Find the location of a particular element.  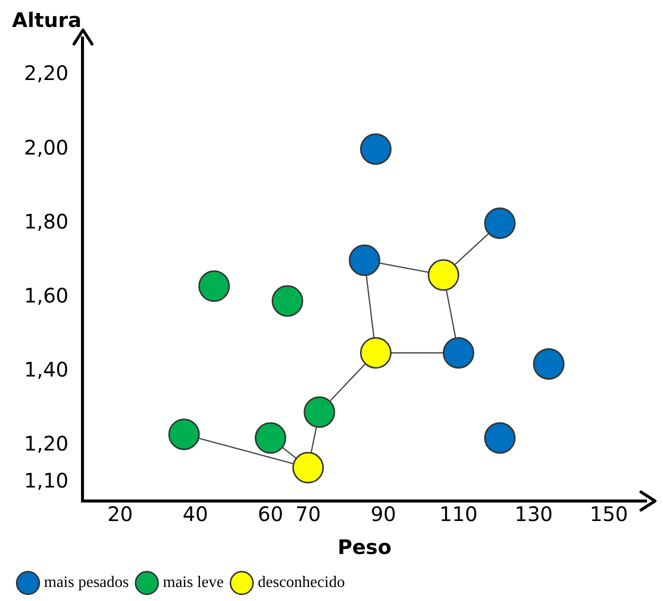

legend-label: mais pesados is located at coordinates (86, 583).